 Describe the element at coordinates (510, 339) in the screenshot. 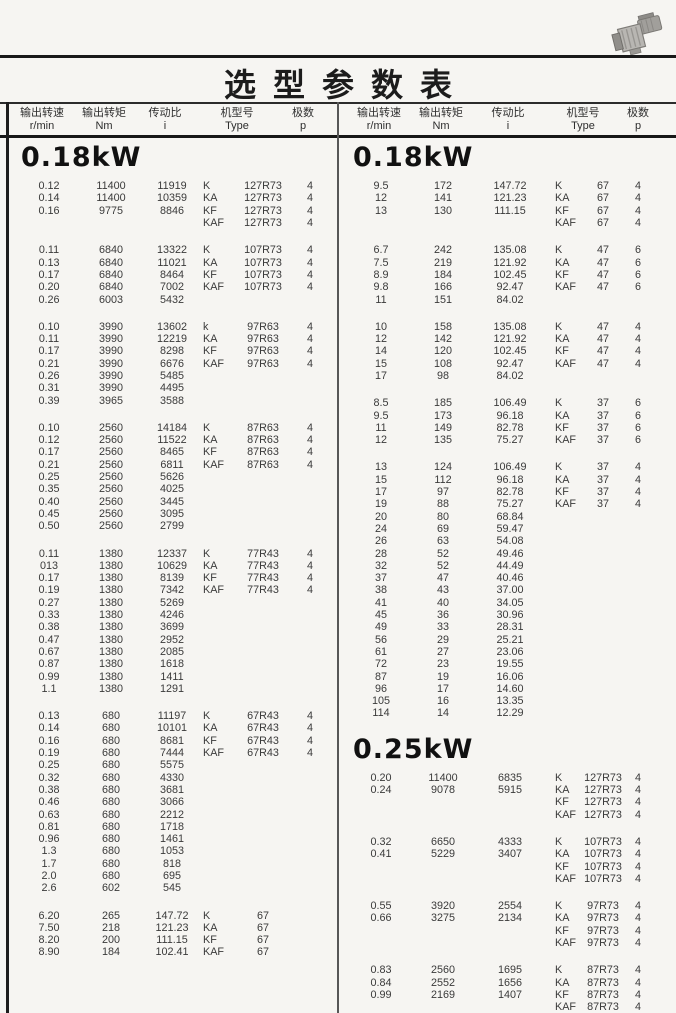

I see `ratio-cell: 121.92` at that location.